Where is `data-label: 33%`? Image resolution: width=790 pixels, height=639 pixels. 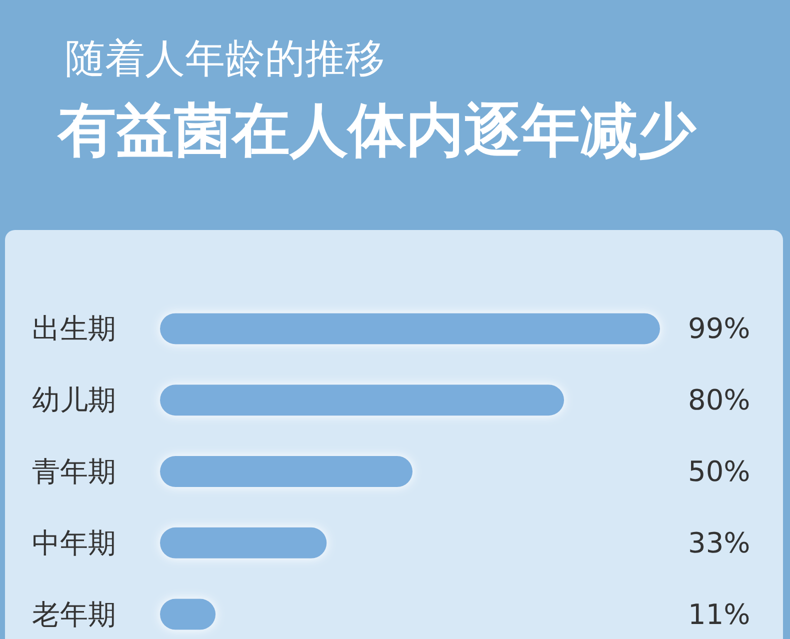 data-label: 33% is located at coordinates (719, 543).